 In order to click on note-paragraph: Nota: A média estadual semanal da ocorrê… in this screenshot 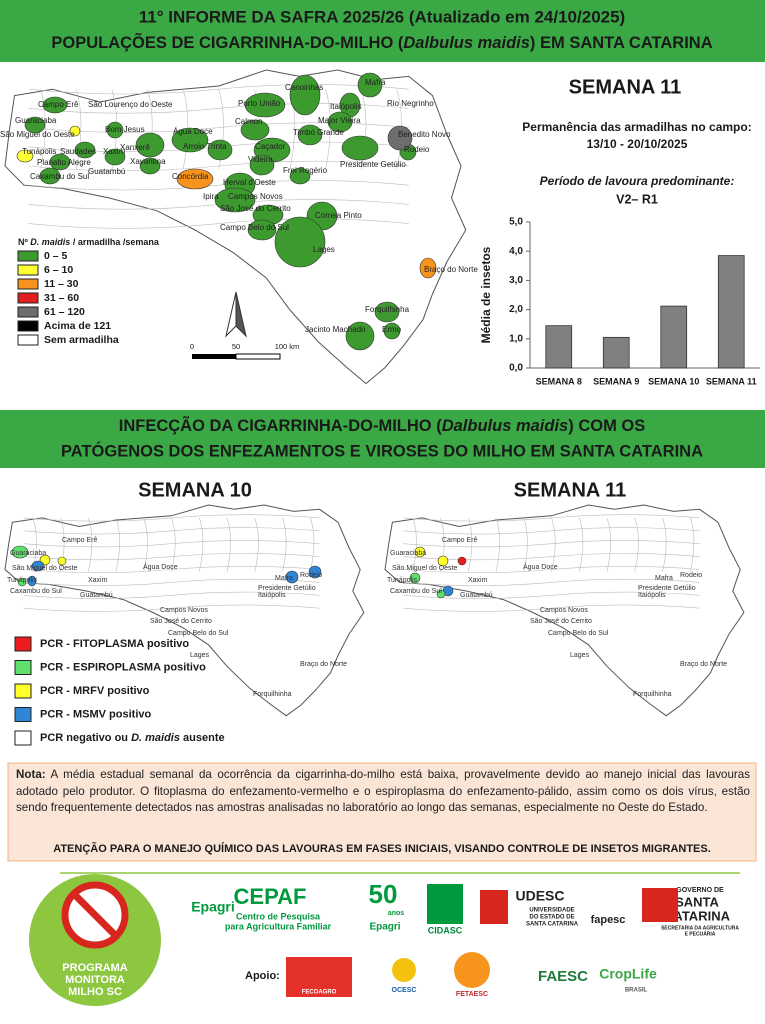, I will do `click(383, 792)`.